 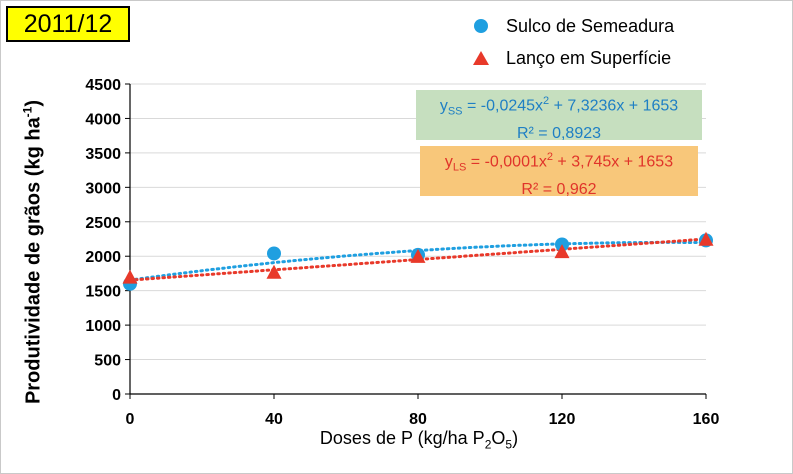 What do you see at coordinates (562, 419) in the screenshot?
I see `x-tick-label: 120` at bounding box center [562, 419].